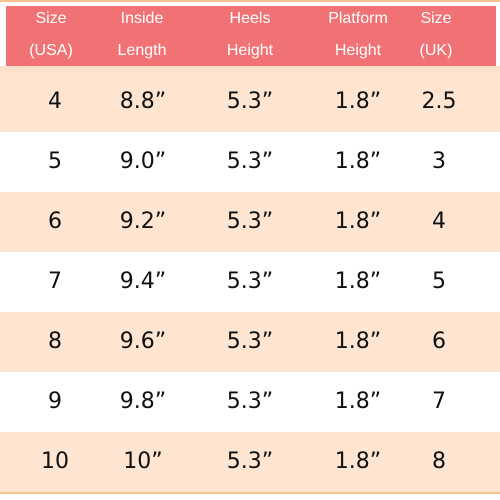 The image size is (500, 500). What do you see at coordinates (358, 36) in the screenshot?
I see `header-platform-height: Platform Height` at bounding box center [358, 36].